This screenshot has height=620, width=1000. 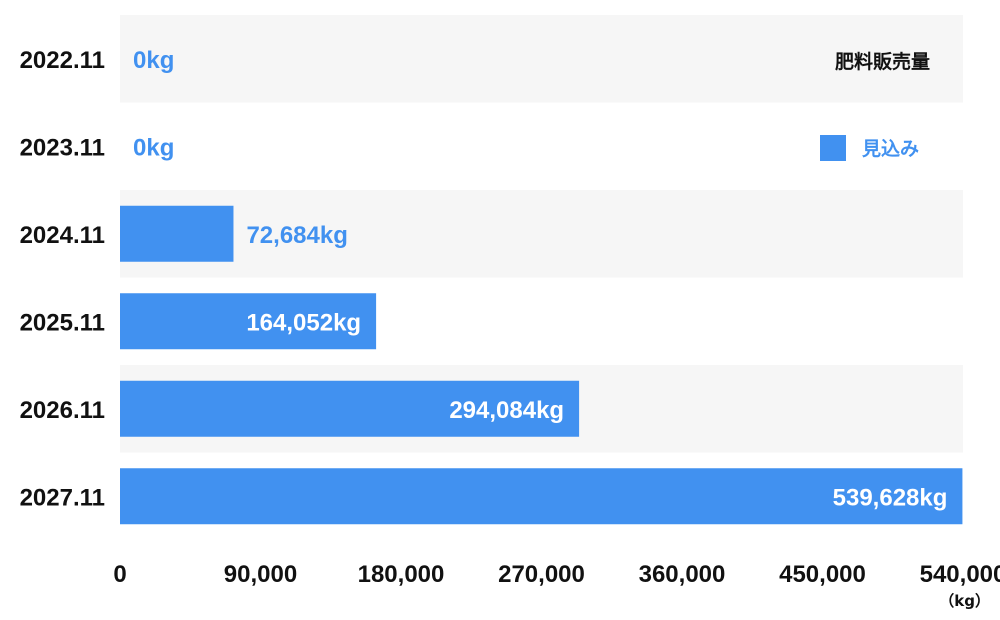 I want to click on x-tick-label: 180,000, so click(x=401, y=574).